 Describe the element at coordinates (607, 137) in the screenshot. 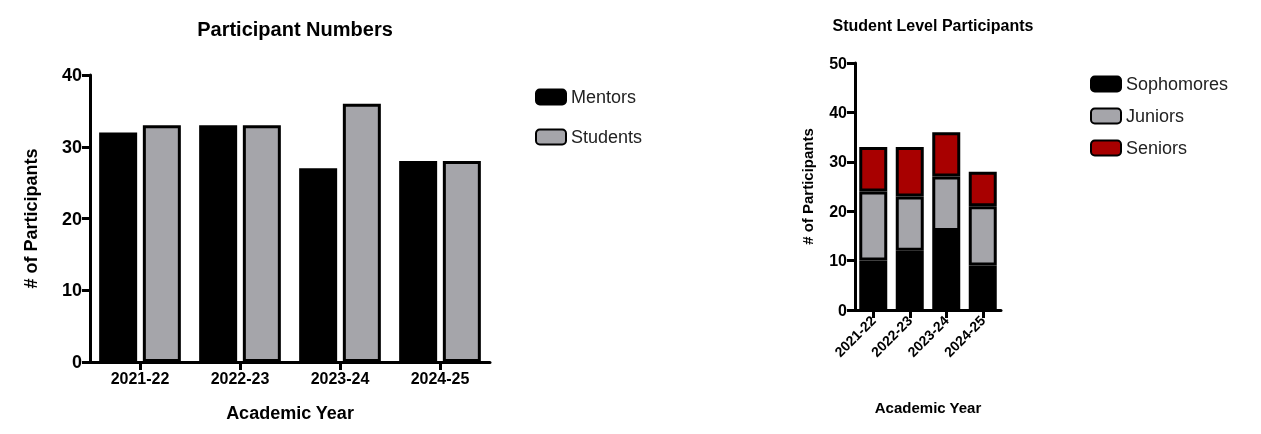

I see `legend-label: Students` at that location.